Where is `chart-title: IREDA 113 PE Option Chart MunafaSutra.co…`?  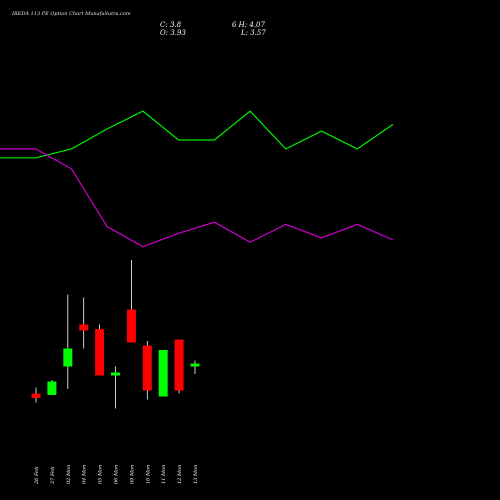 chart-title: IREDA 113 PE Option Chart MunafaSutra.co… is located at coordinates (71, 14).